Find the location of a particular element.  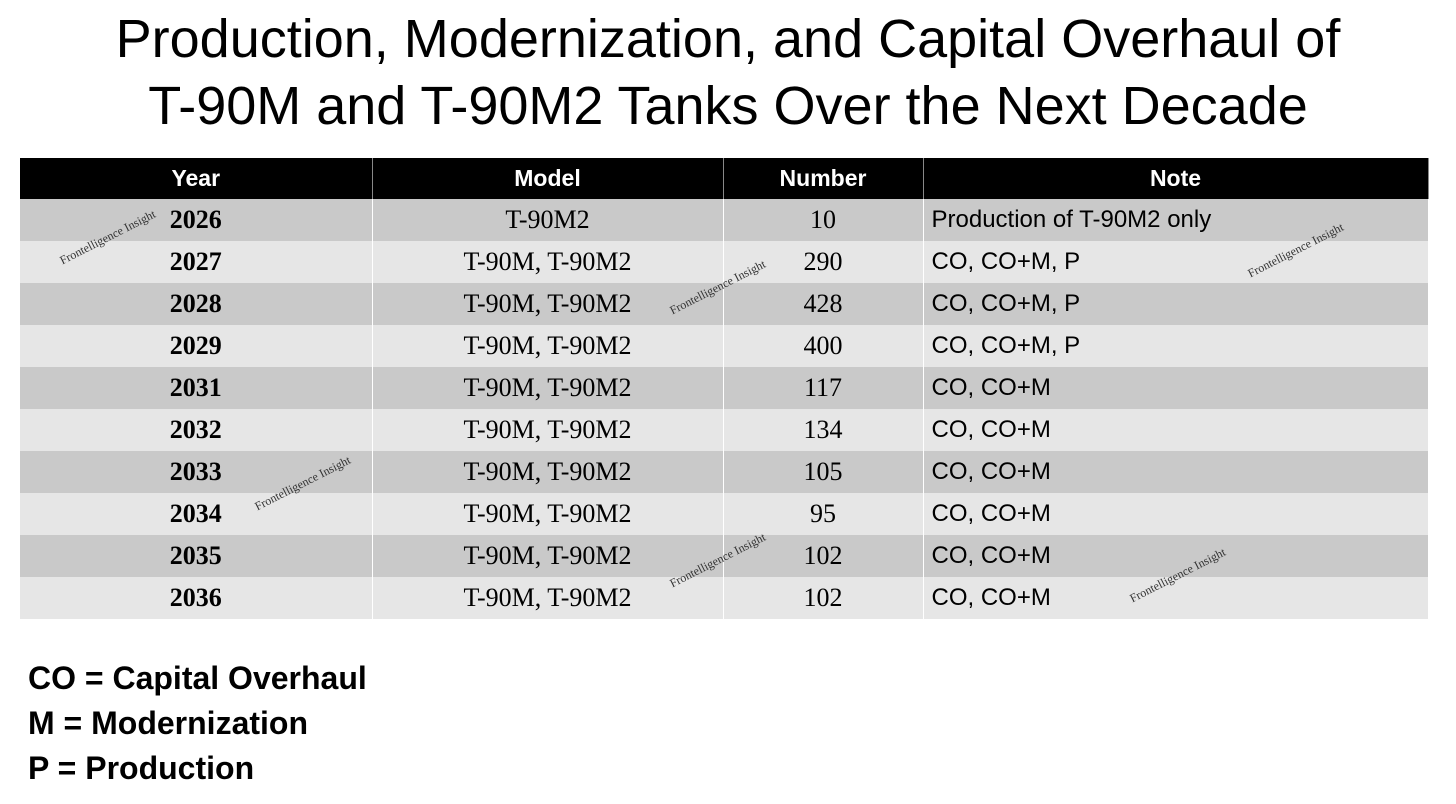

header-cell: Model is located at coordinates (548, 178).